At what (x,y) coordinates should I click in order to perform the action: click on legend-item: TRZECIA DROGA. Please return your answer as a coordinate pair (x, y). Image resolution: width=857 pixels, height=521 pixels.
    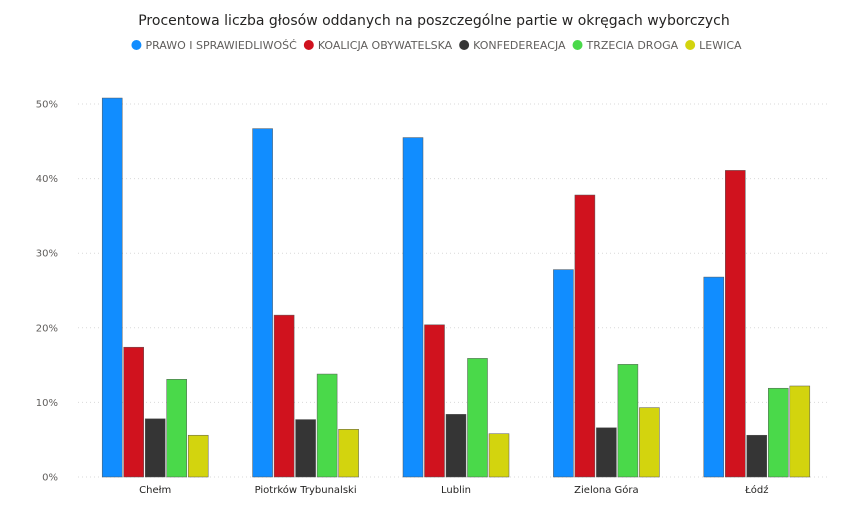
    Looking at the image, I should click on (625, 45).